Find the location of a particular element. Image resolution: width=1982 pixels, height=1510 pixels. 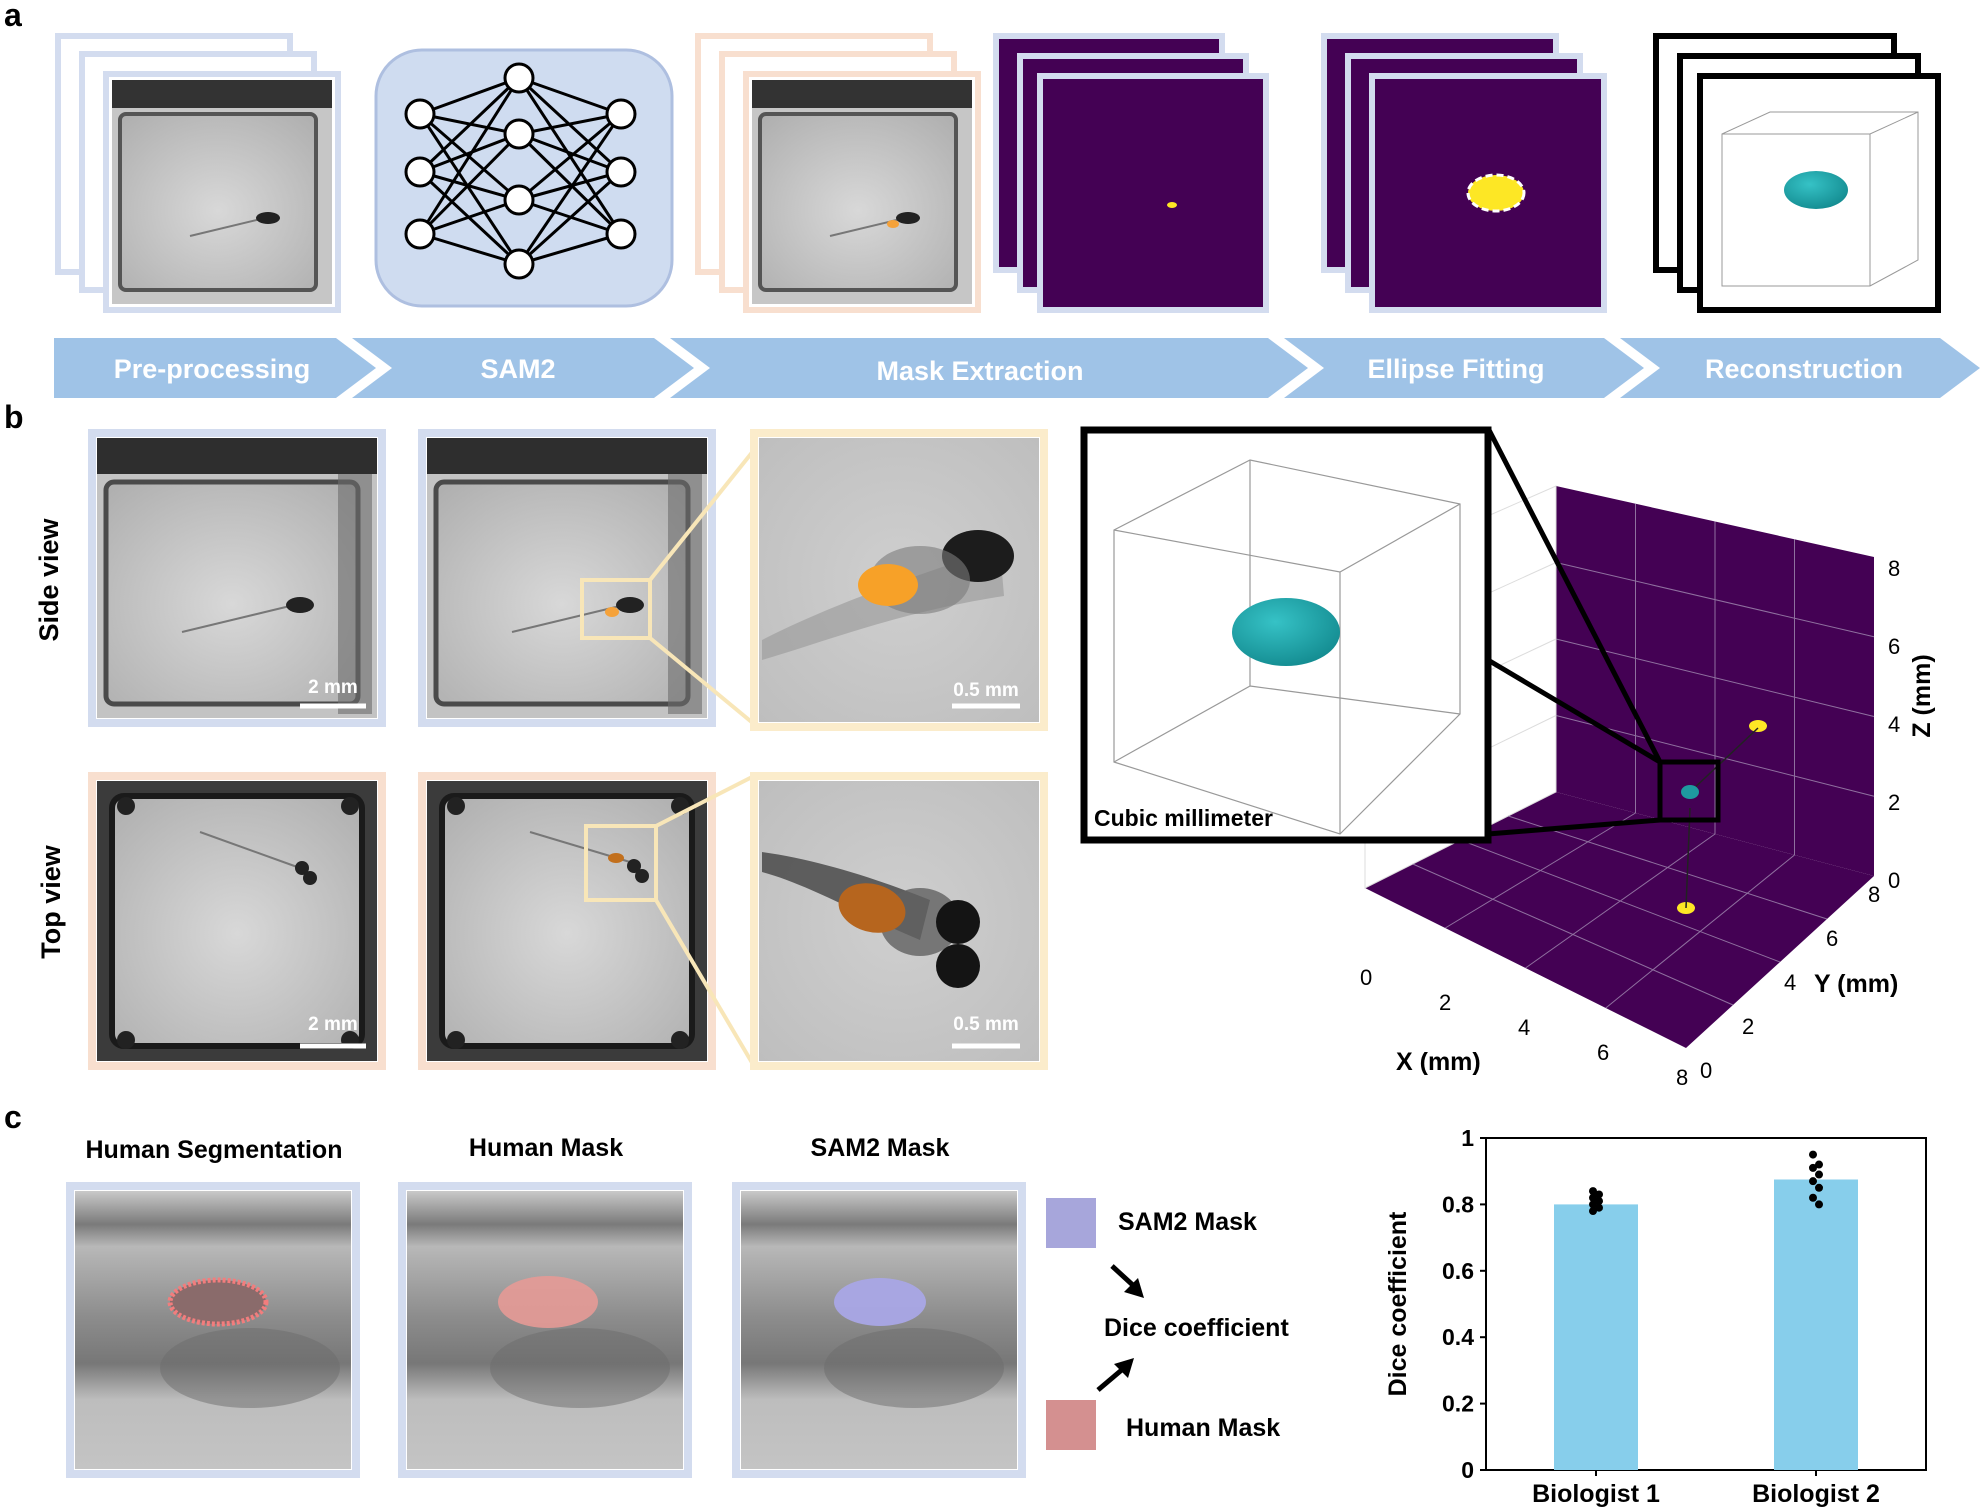

human-mask-image is located at coordinates (545, 1330).